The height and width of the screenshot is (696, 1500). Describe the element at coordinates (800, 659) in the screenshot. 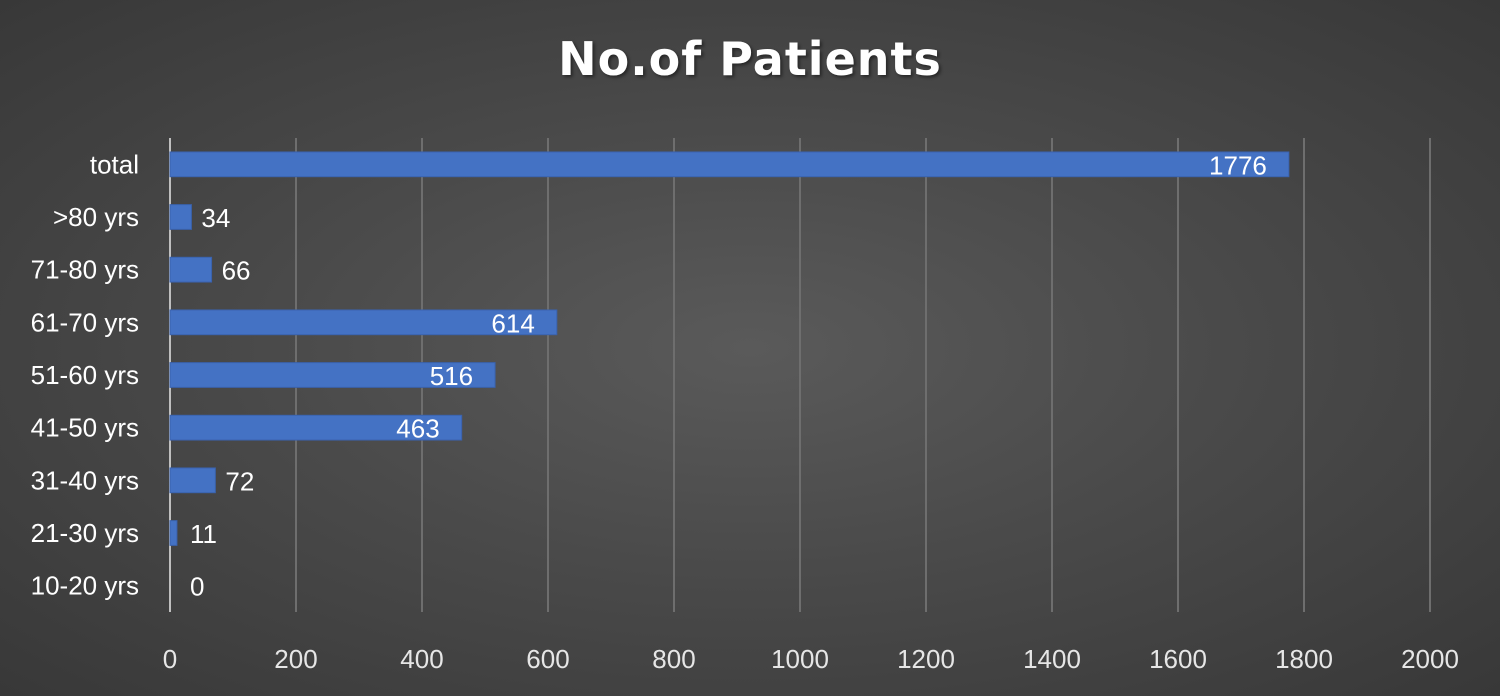

I see `x-tick-label: 1000` at that location.